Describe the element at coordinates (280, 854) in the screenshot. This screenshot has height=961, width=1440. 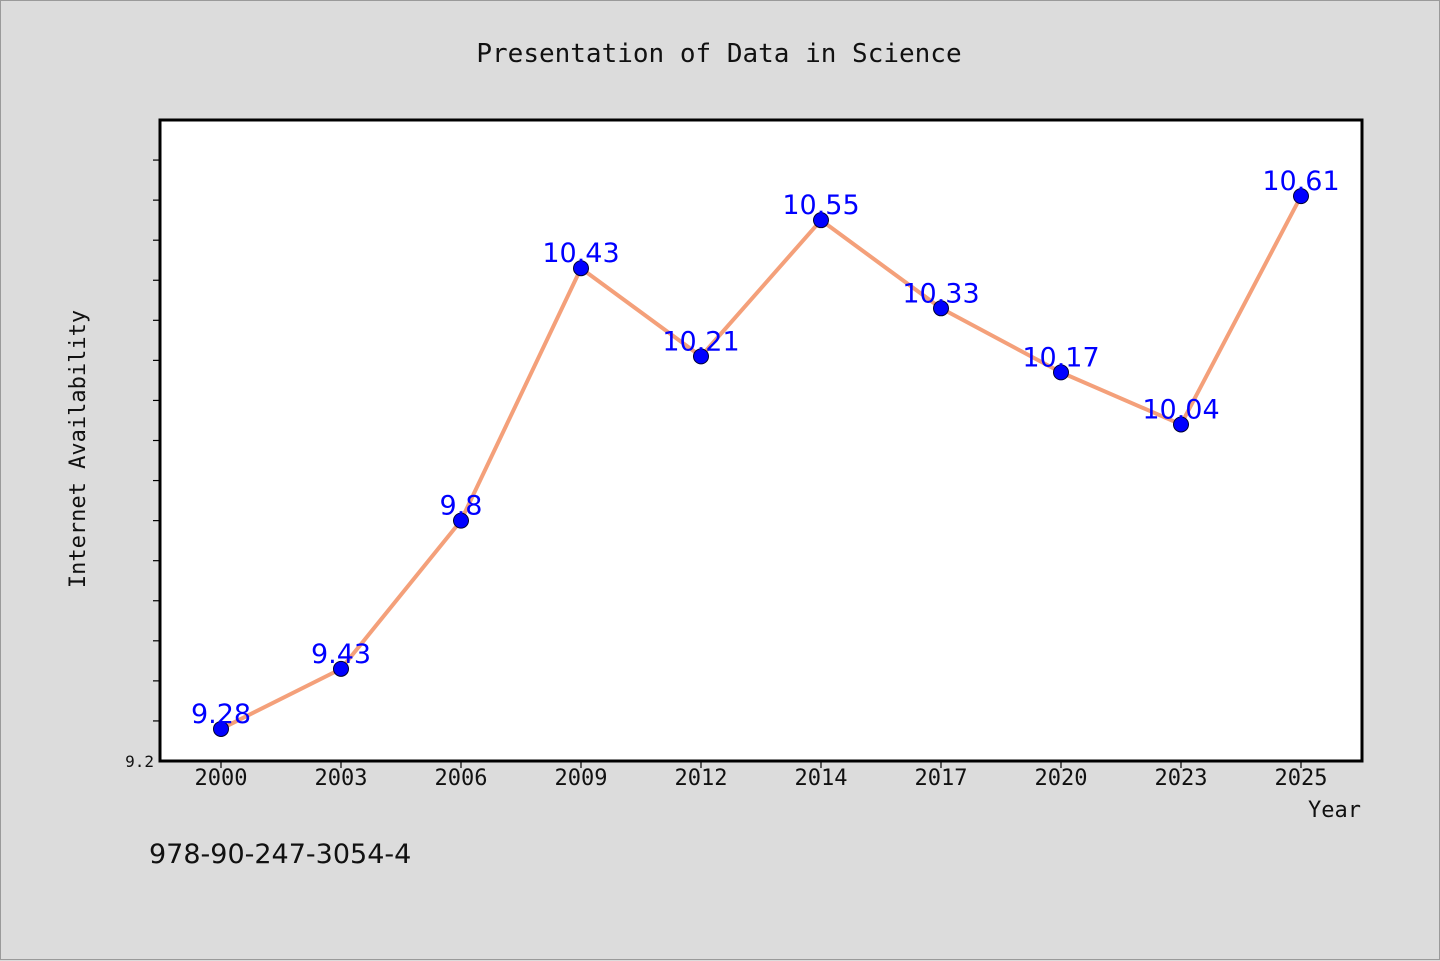
I see `isbn-footer-text: 978-90-247-3054-4` at that location.